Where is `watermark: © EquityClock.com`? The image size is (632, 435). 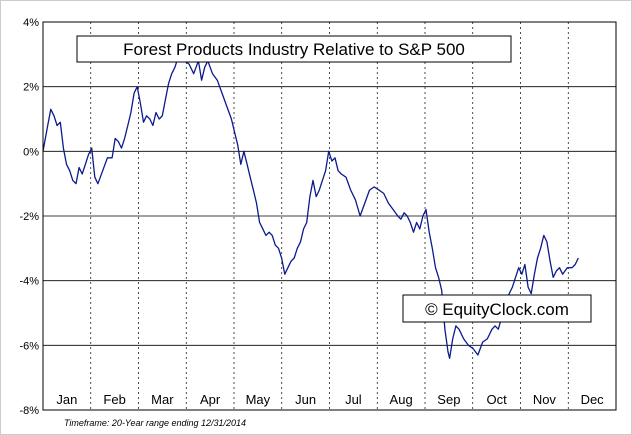 watermark: © EquityClock.com is located at coordinates (497, 309).